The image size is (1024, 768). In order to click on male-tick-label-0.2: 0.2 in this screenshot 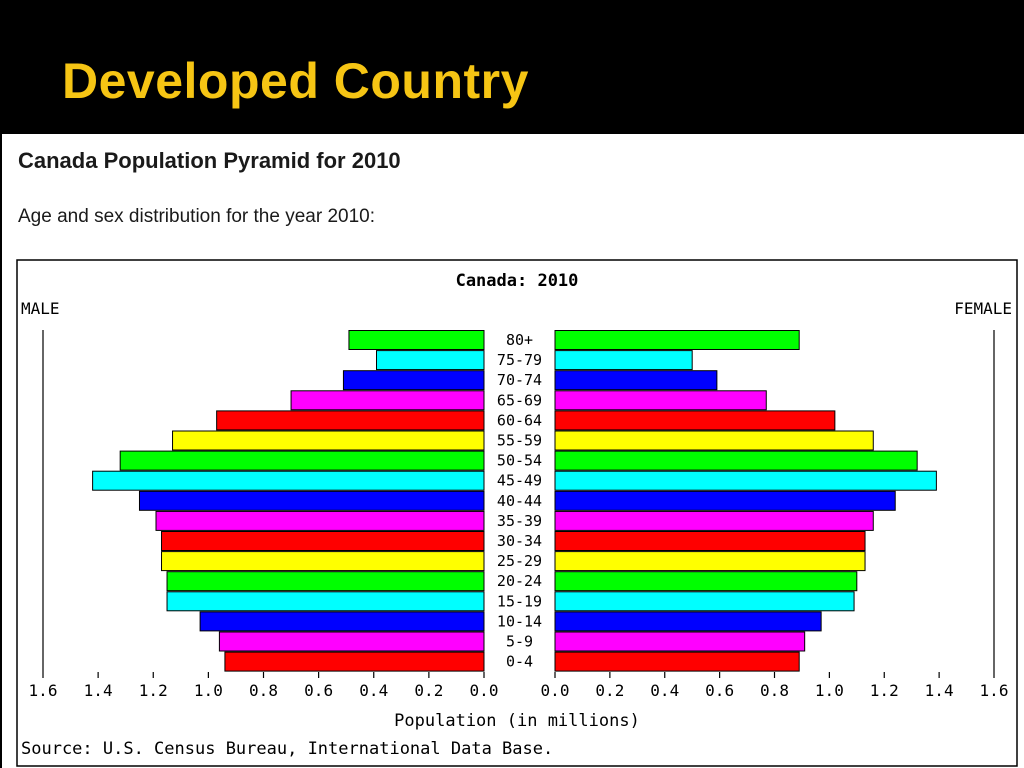, I will do `click(428, 690)`.